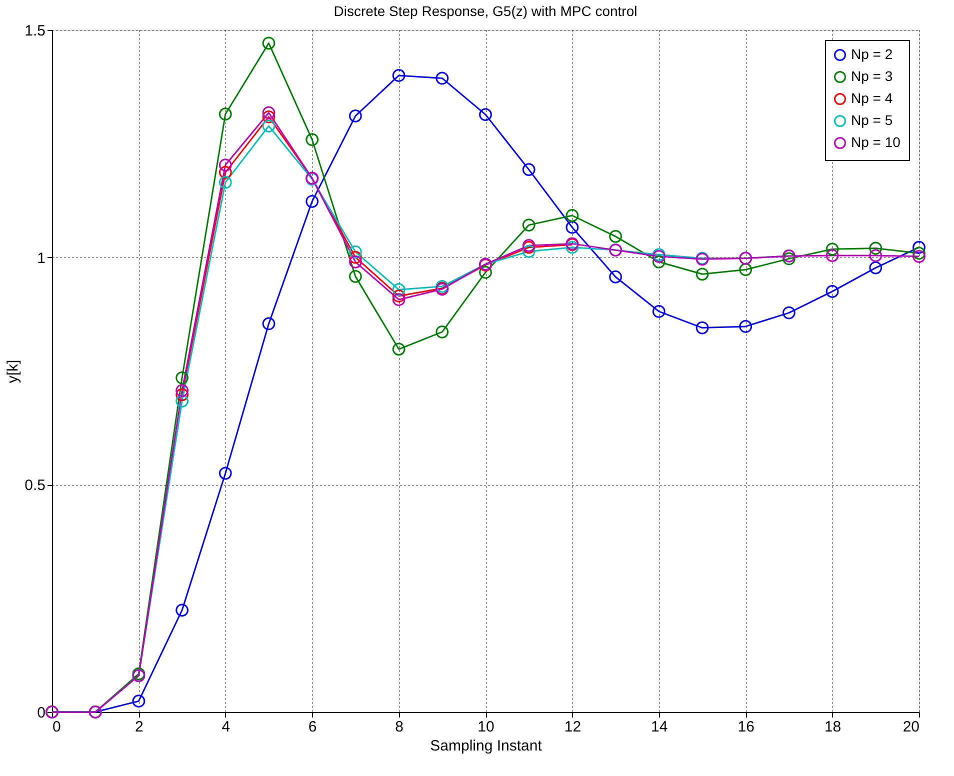 This screenshot has height=776, width=954. I want to click on x-tick-label: 20, so click(911, 727).